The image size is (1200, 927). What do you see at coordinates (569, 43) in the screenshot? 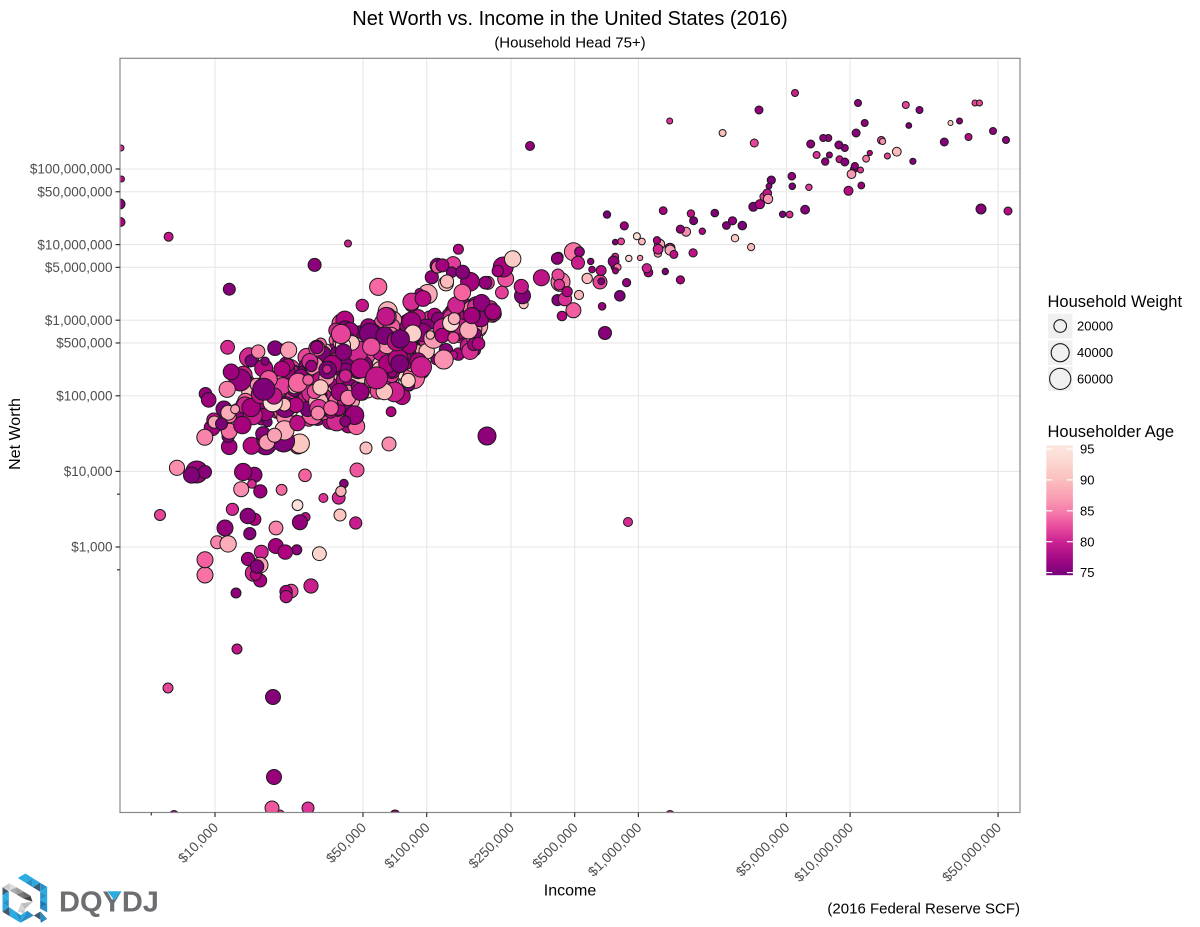
I see `svg-text: (Household Head 75+)` at bounding box center [569, 43].